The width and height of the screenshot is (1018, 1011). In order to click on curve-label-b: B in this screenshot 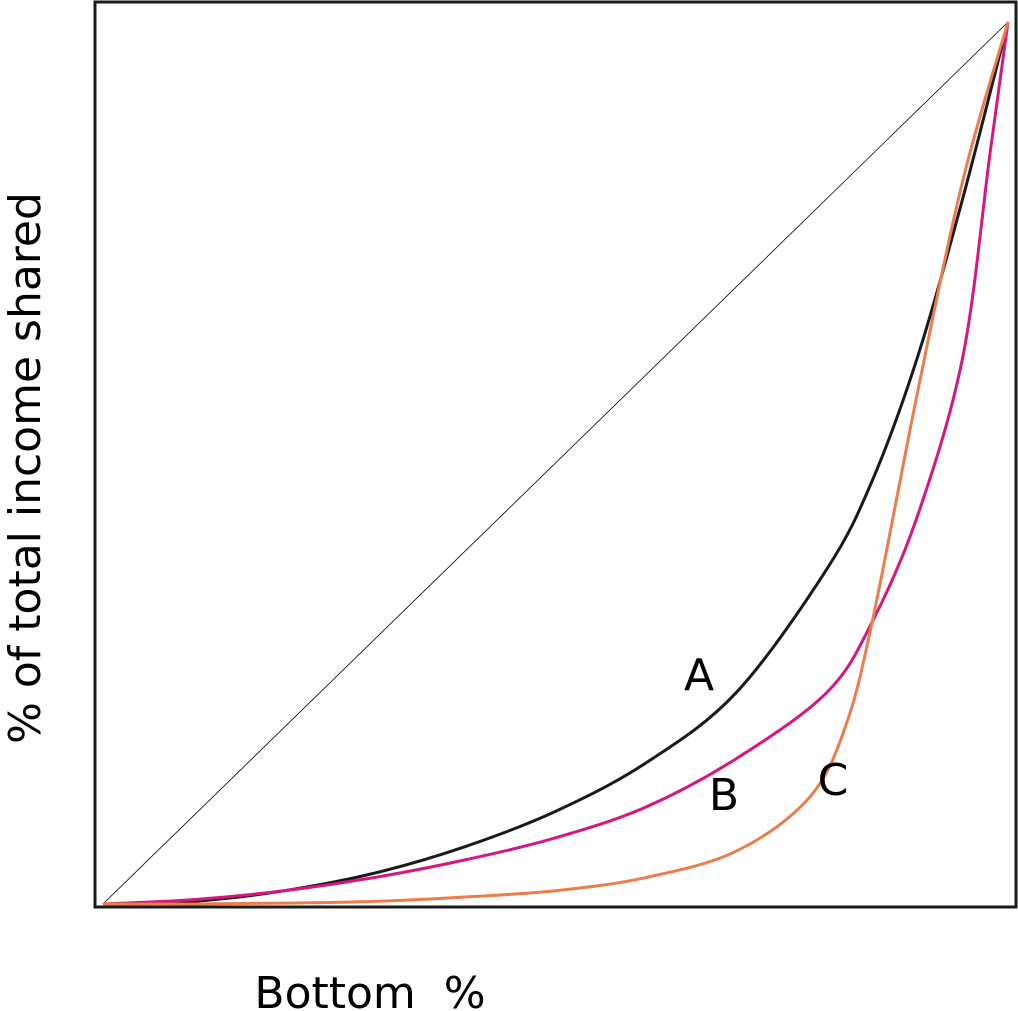, I will do `click(724, 795)`.